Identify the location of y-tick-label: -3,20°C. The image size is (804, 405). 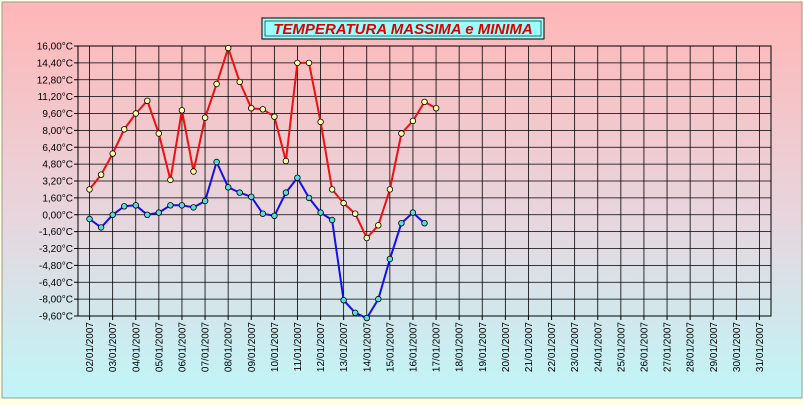
(56, 249).